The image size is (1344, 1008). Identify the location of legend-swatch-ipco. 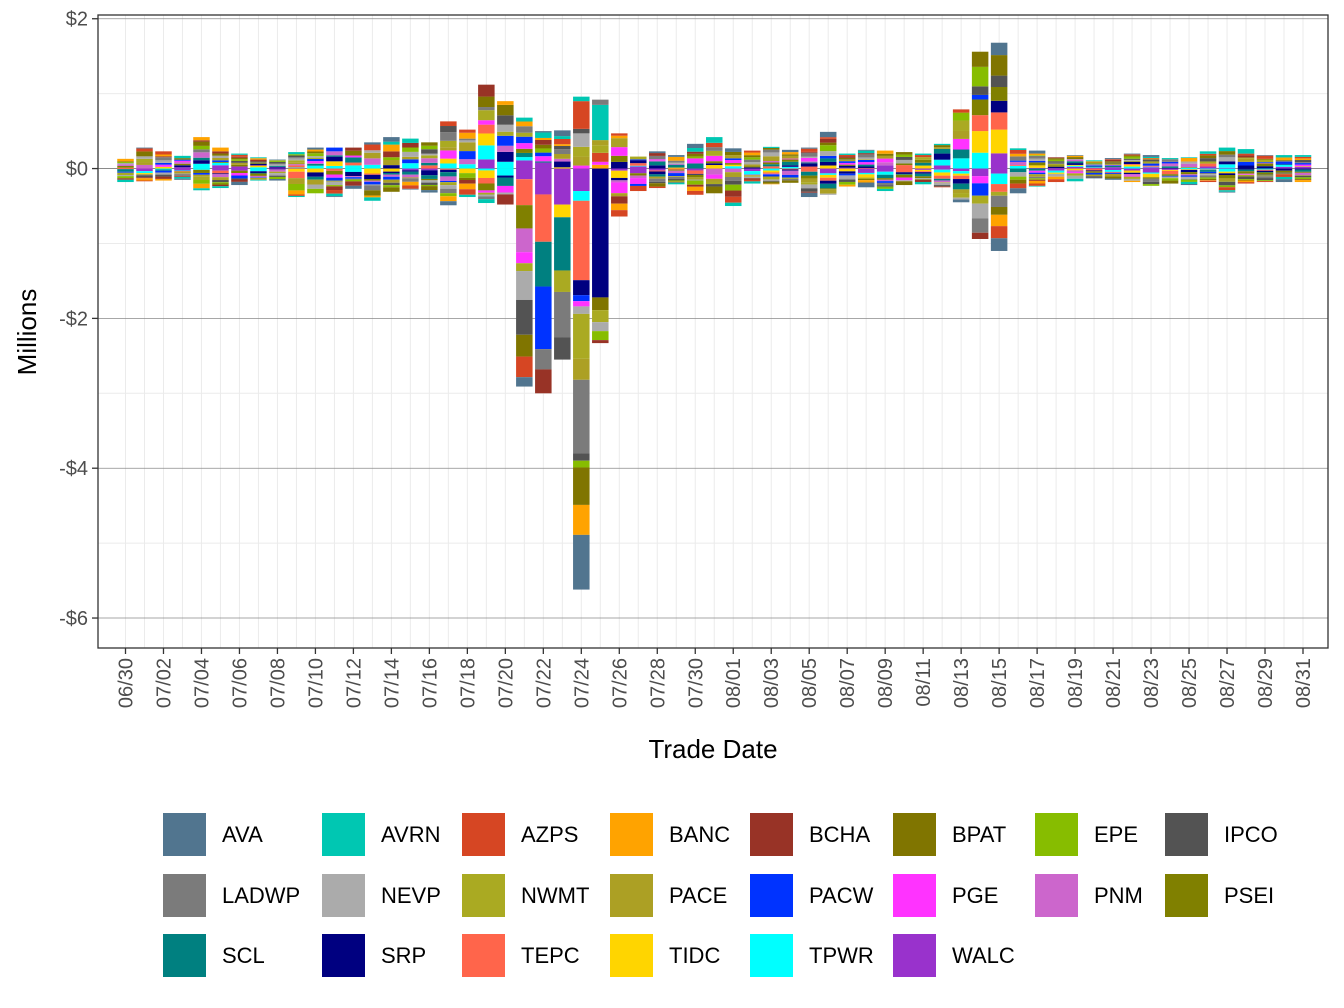
(1186, 834).